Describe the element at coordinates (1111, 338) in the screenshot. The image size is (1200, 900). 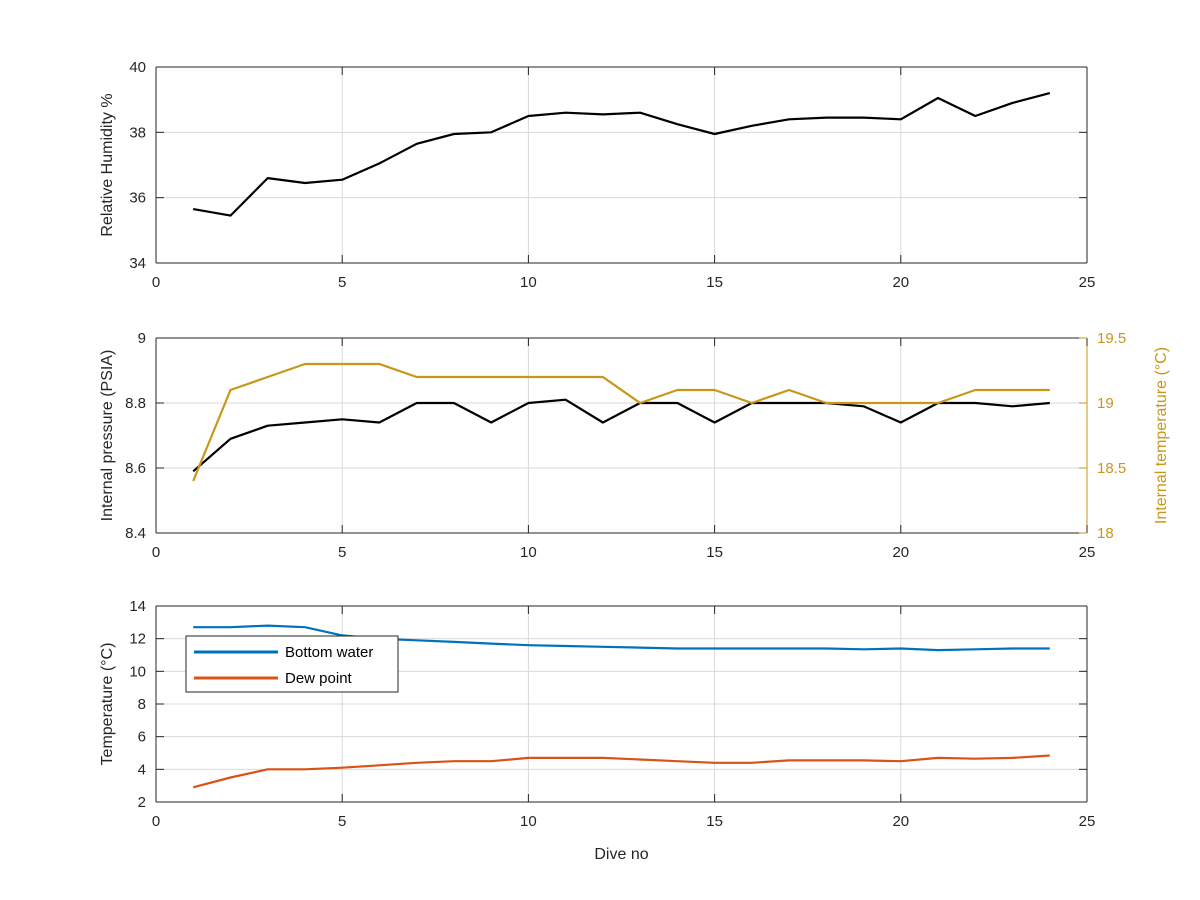
I see `y-right-tick-label: 19.5` at that location.